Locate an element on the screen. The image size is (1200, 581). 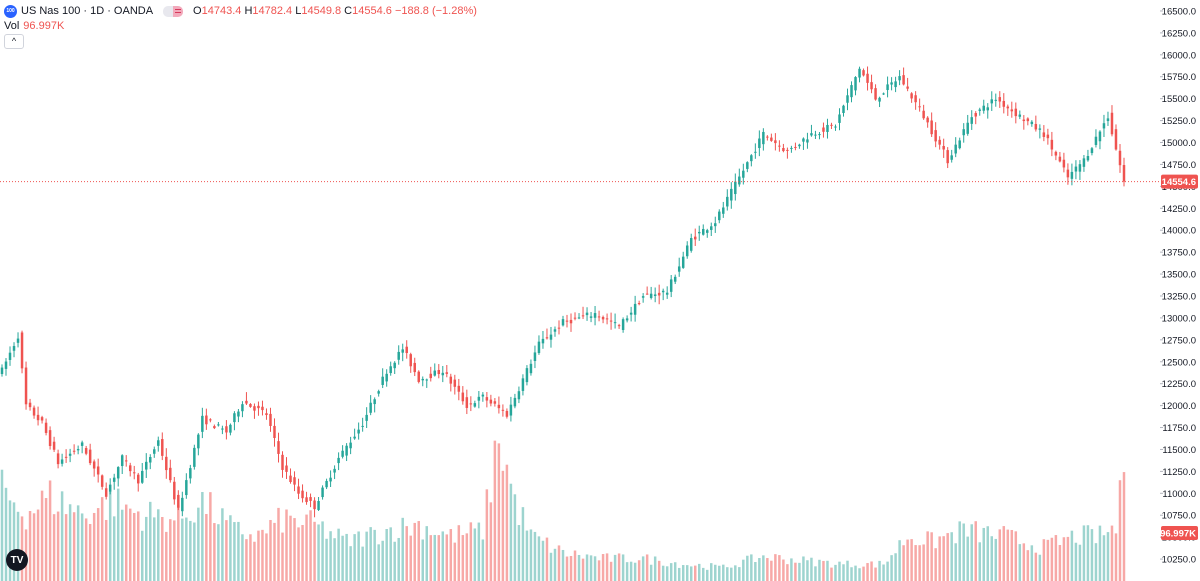
y-tick-label: 15750.0 is located at coordinates (1179, 77).